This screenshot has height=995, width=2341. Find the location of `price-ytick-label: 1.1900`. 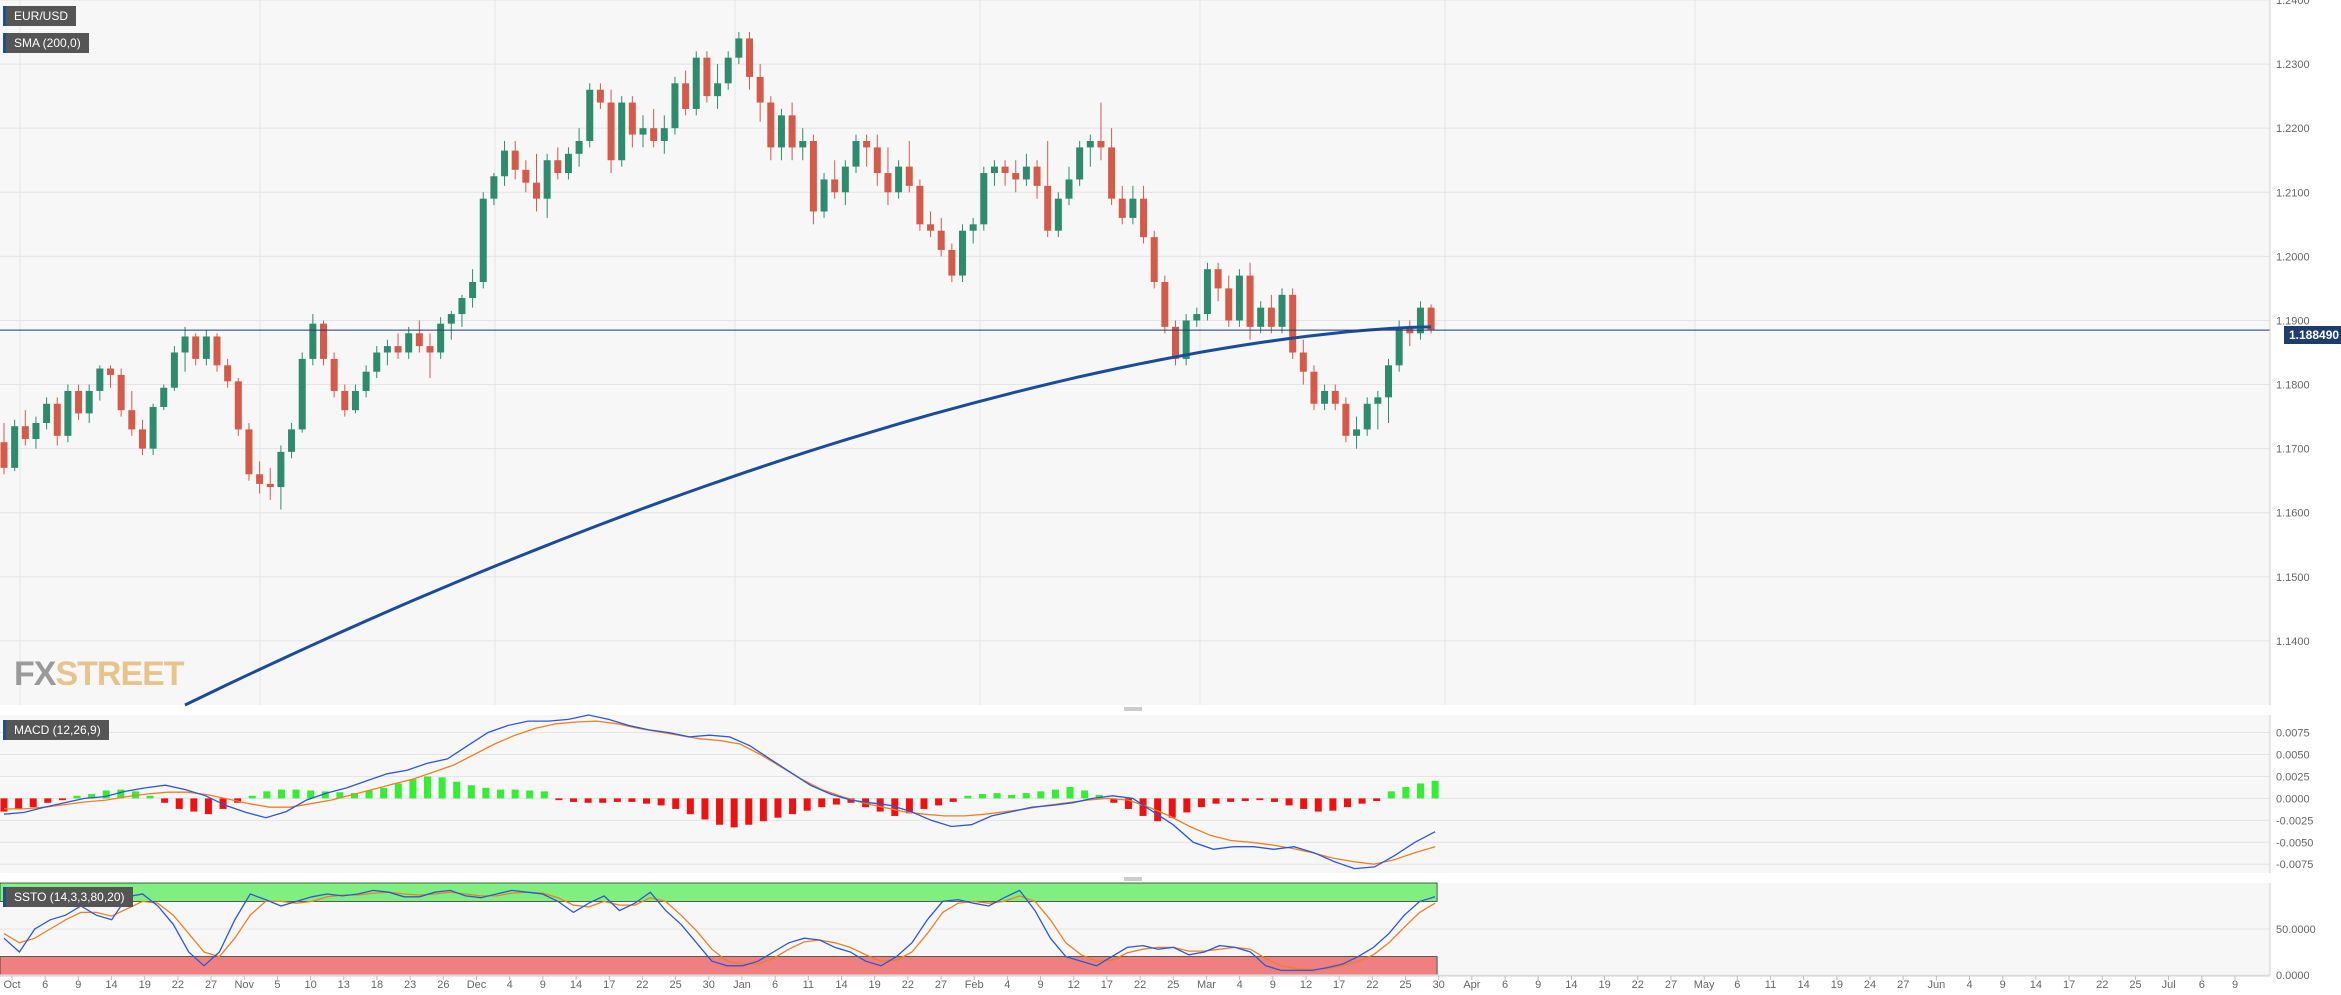

price-ytick-label: 1.1900 is located at coordinates (2293, 321).